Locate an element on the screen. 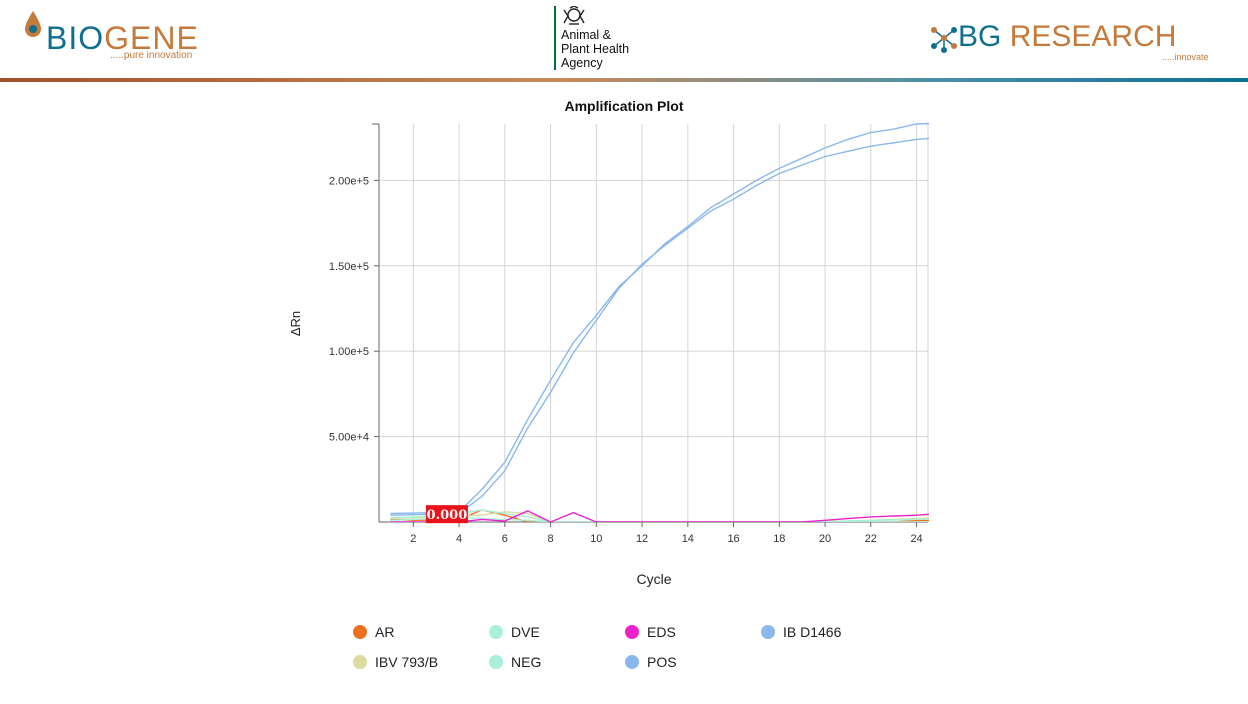  x-tick-label: 2 is located at coordinates (413, 539).